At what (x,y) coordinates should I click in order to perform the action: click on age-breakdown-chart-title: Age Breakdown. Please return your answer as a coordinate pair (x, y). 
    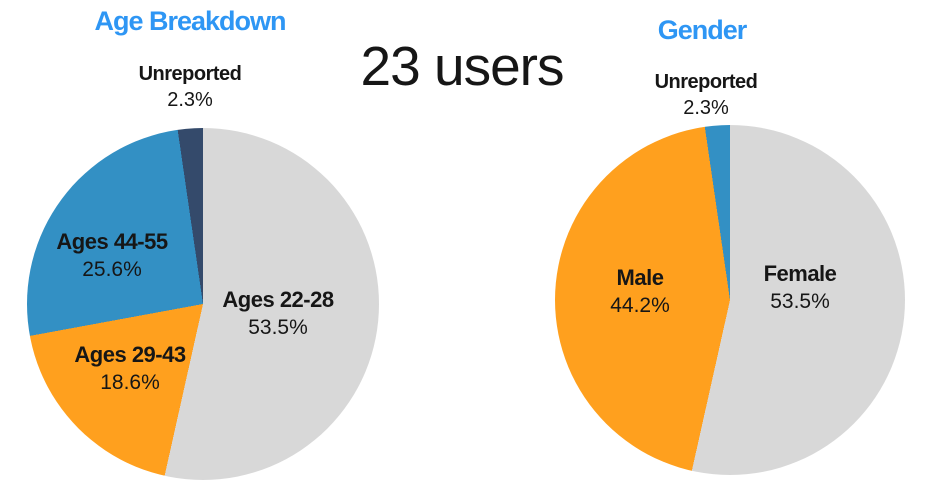
    Looking at the image, I should click on (190, 21).